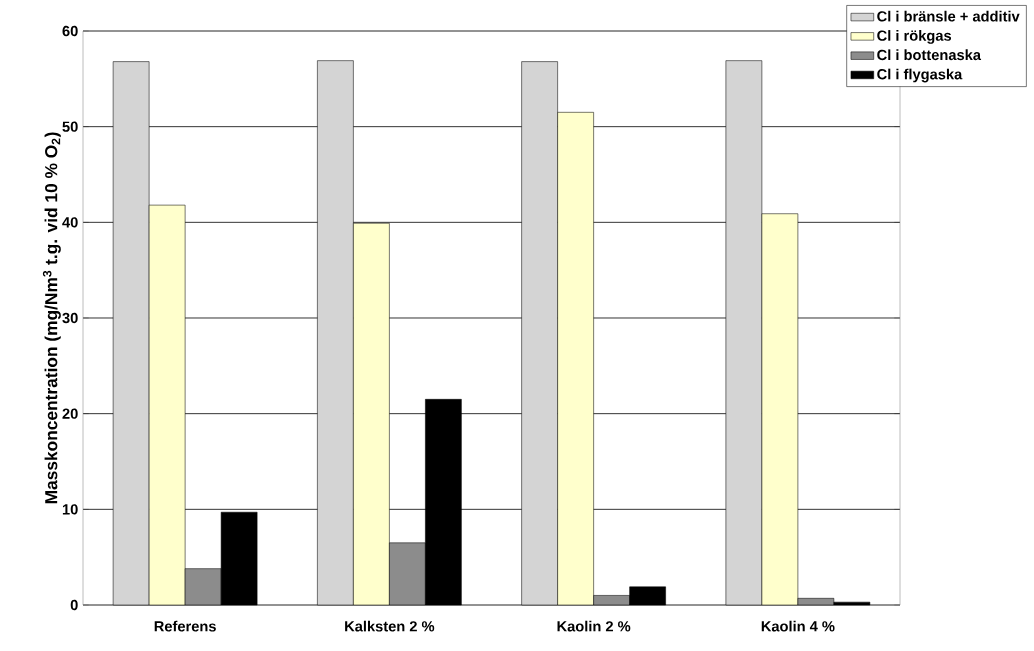  What do you see at coordinates (70, 318) in the screenshot?
I see `y-tick-label: 30` at bounding box center [70, 318].